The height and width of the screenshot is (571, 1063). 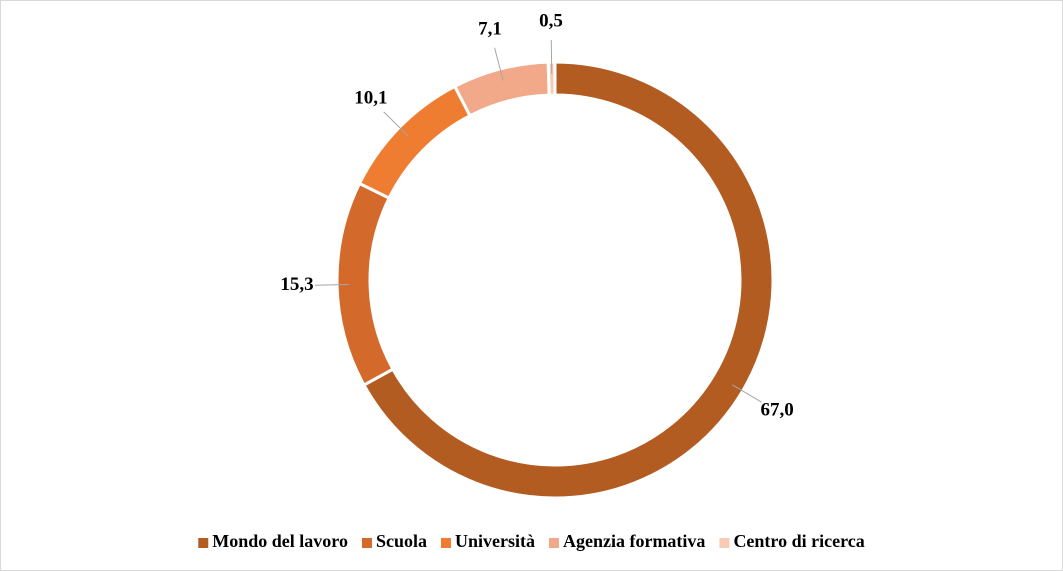 What do you see at coordinates (495, 541) in the screenshot?
I see `legend-label: Università` at bounding box center [495, 541].